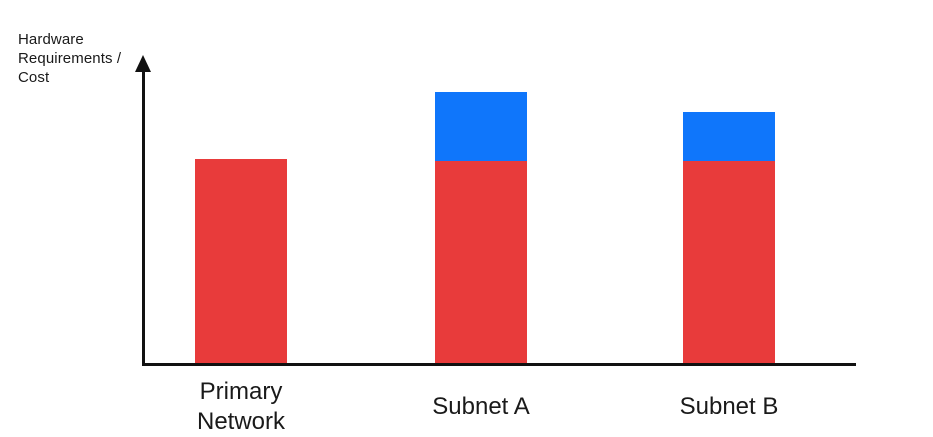 The height and width of the screenshot is (437, 933). I want to click on category-label-subnet-a: Subnet A, so click(481, 406).